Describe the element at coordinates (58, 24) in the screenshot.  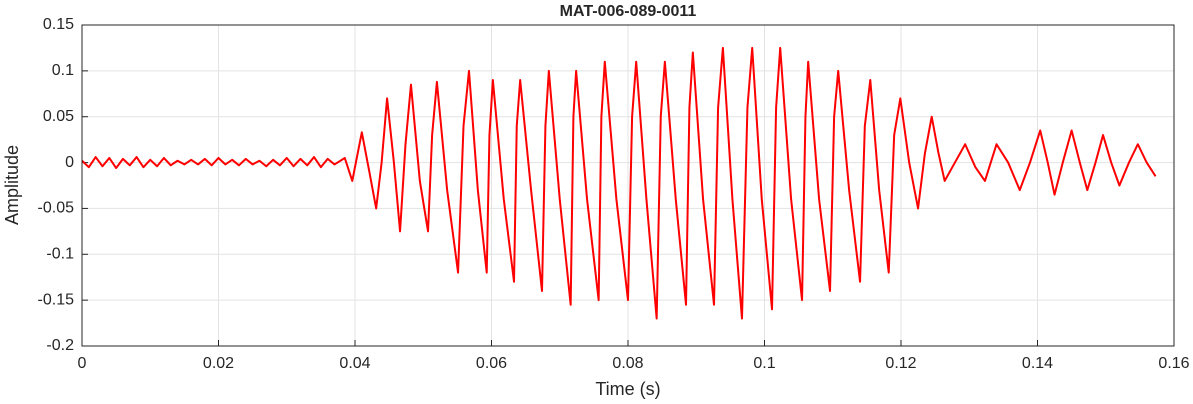
I see `y-tick-label: 0.15` at that location.